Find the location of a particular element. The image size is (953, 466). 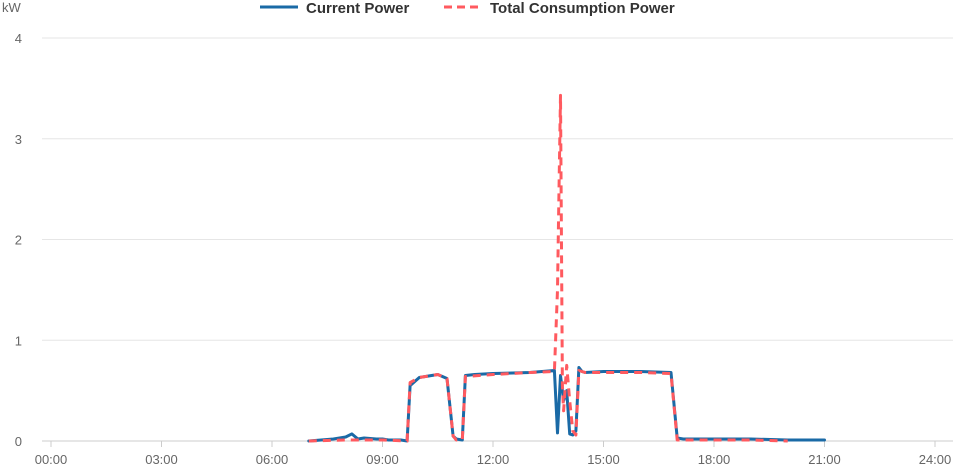

x-tick-label: 09:00 is located at coordinates (382, 459).